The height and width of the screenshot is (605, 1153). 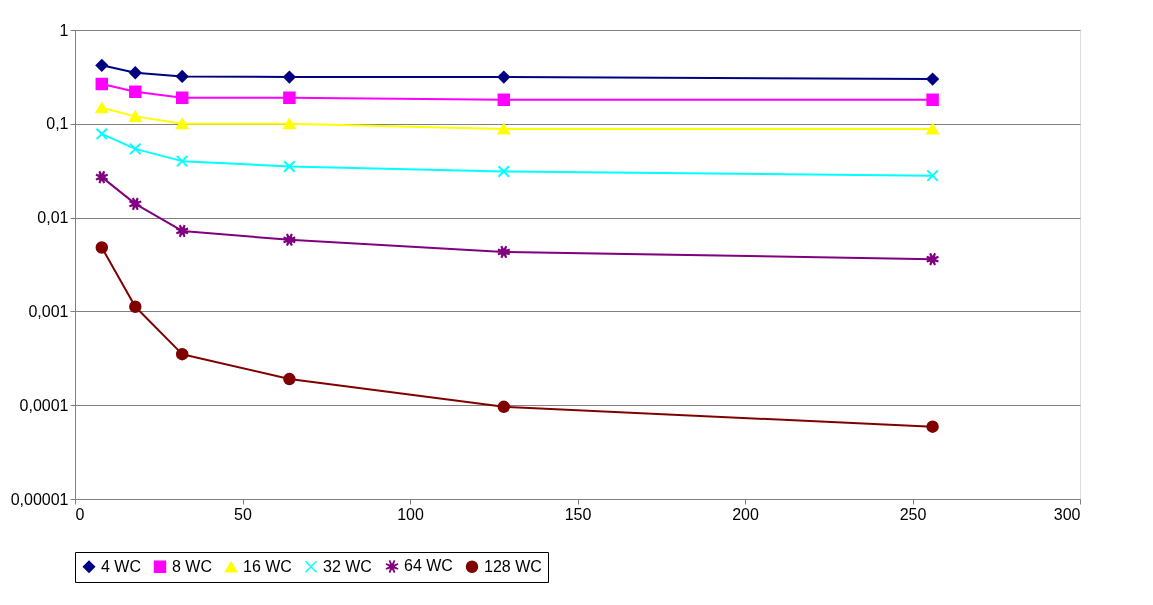 I want to click on y-tick-label: 0,0001, so click(x=44, y=405).